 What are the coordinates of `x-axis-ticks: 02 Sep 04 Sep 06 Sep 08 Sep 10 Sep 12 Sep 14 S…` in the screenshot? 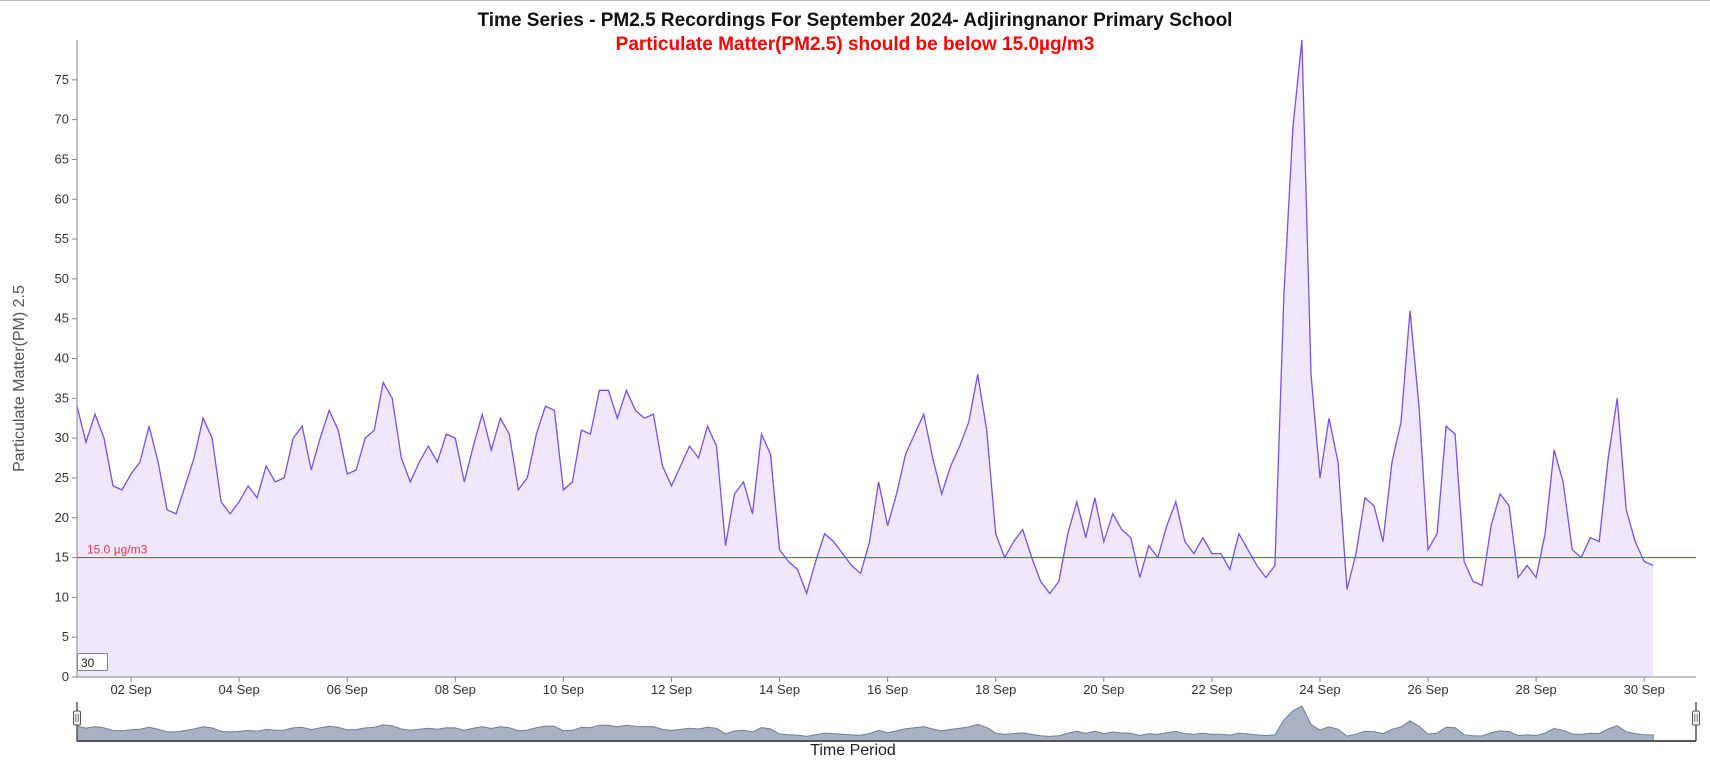 It's located at (887, 687).